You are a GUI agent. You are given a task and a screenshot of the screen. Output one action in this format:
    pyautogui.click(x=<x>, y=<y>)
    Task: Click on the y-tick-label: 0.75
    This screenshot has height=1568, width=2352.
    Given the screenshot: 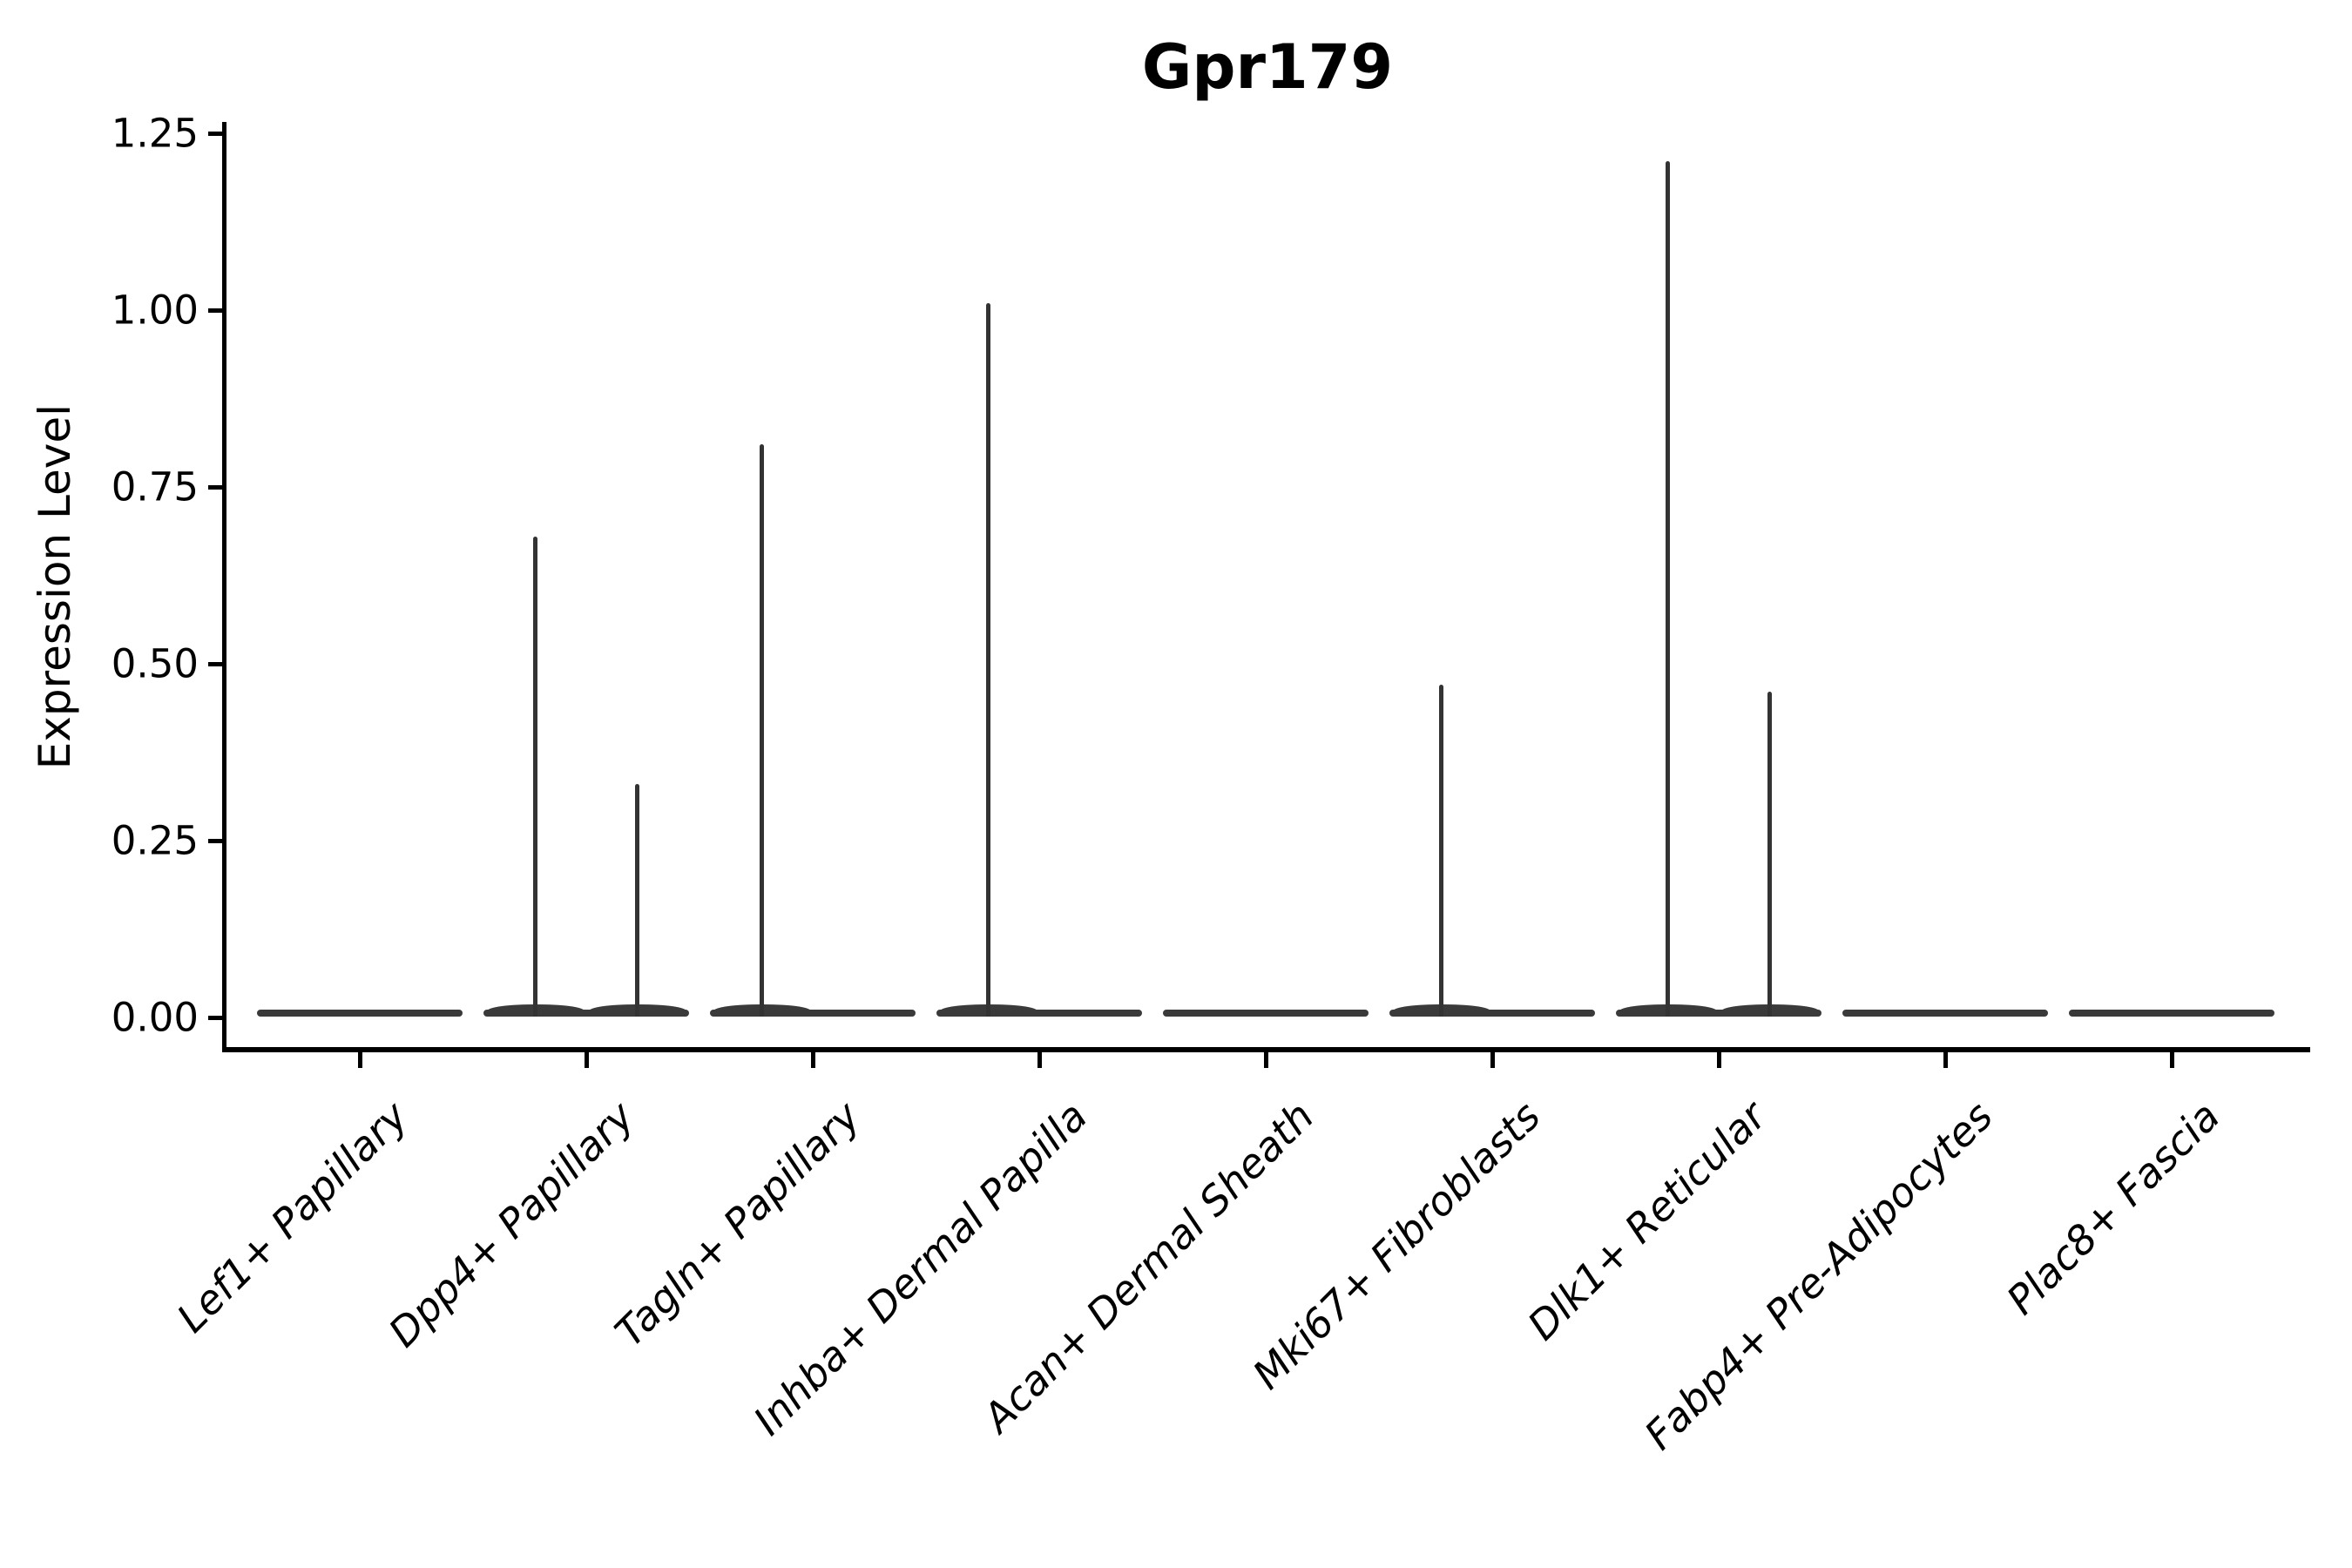 What is the action you would take?
    pyautogui.click(x=155, y=486)
    